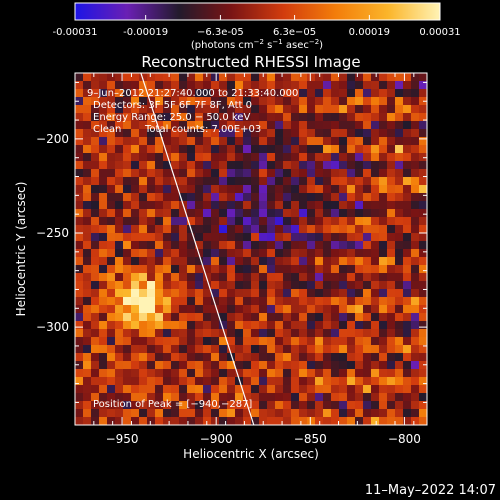  Describe the element at coordinates (251, 454) in the screenshot. I see `x-axis-label: Heliocentric X (arcsec)` at that location.